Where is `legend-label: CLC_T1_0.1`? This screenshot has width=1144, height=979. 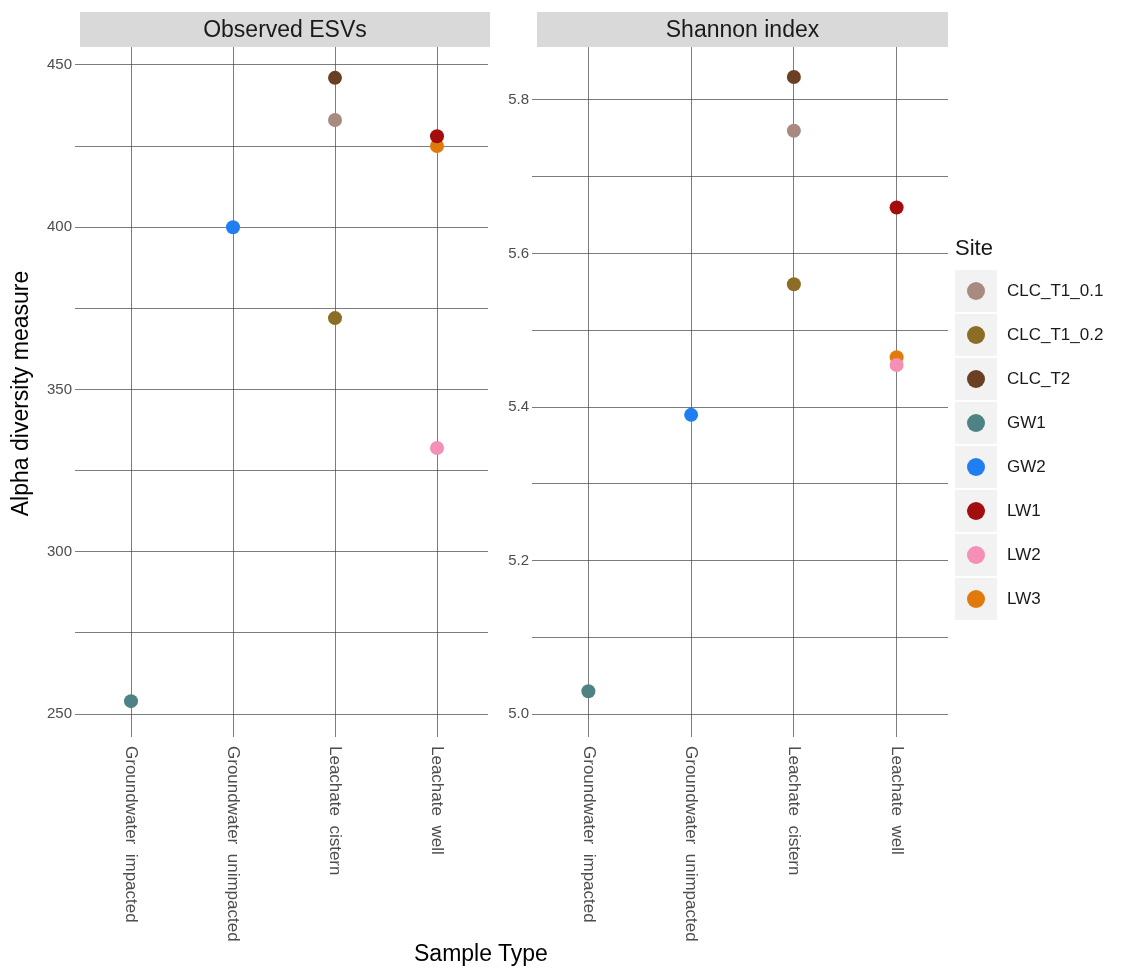 legend-label: CLC_T1_0.1 is located at coordinates (1055, 291).